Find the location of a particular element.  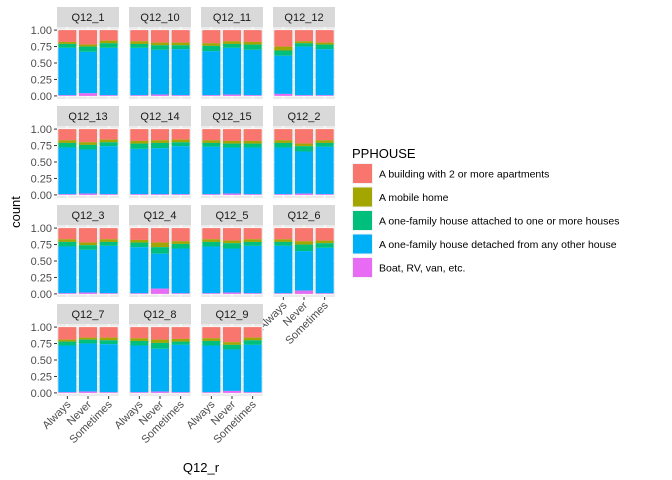

facet-strip-label: Q12_13 is located at coordinates (87, 117).